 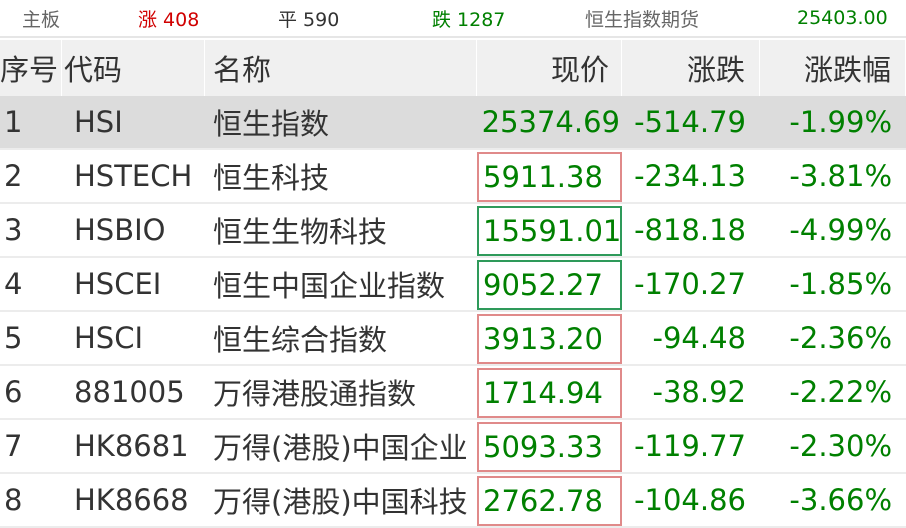 I want to click on market-summary-bar: 主板 涨 408 平 590 跌 1287 恒生指数期货 25403.00, so click(x=453, y=19).